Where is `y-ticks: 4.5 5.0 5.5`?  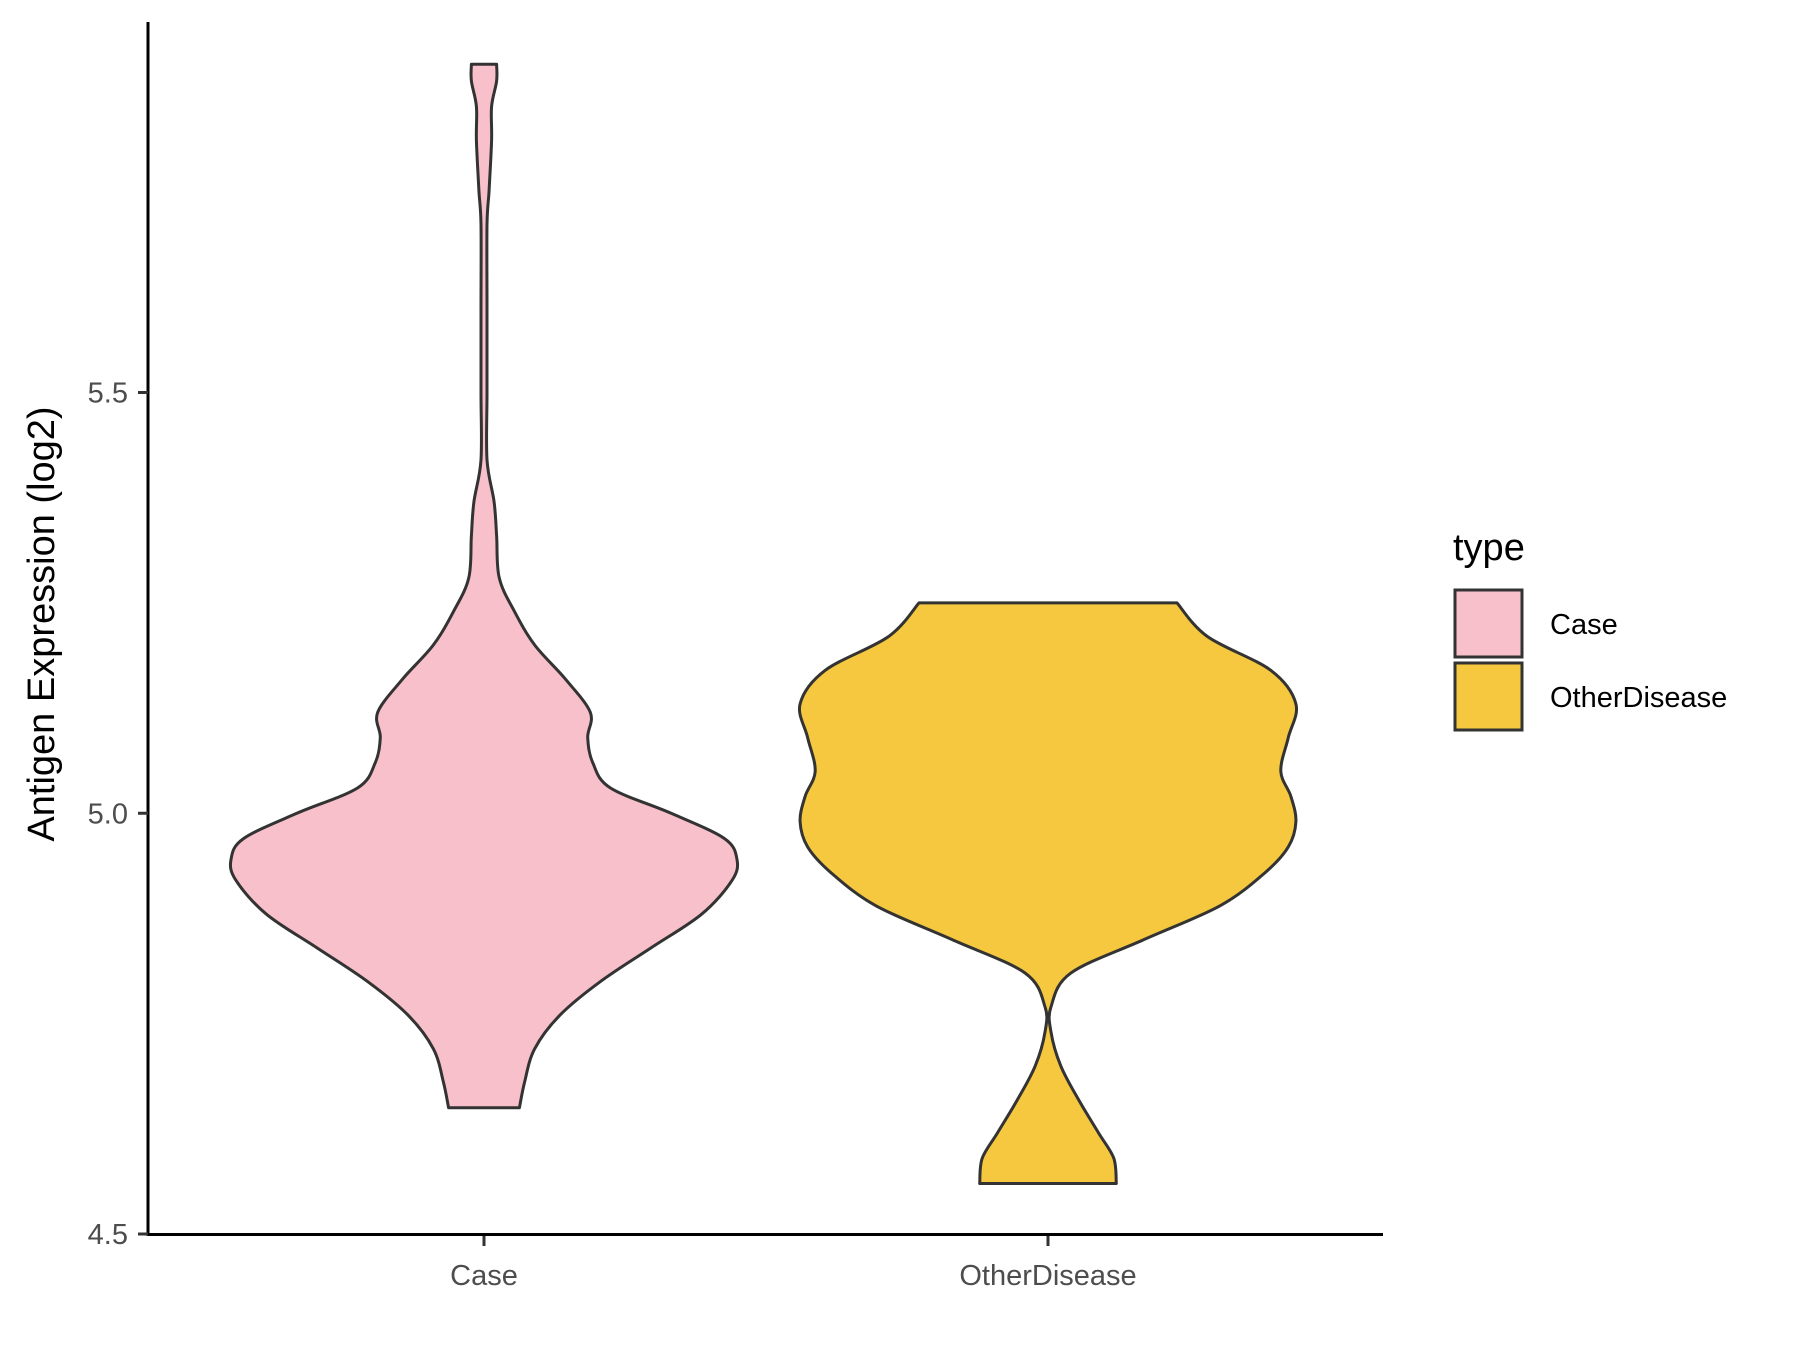 y-ticks: 4.5 5.0 5.5 is located at coordinates (118, 814).